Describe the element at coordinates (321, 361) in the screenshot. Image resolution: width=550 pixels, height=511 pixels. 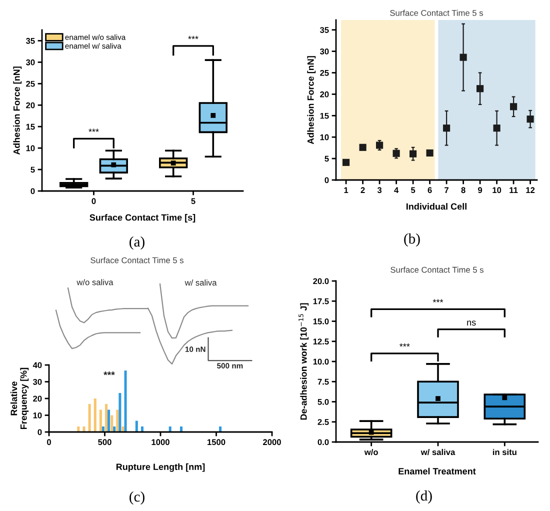
I see `y-tick-label: 10.0` at that location.